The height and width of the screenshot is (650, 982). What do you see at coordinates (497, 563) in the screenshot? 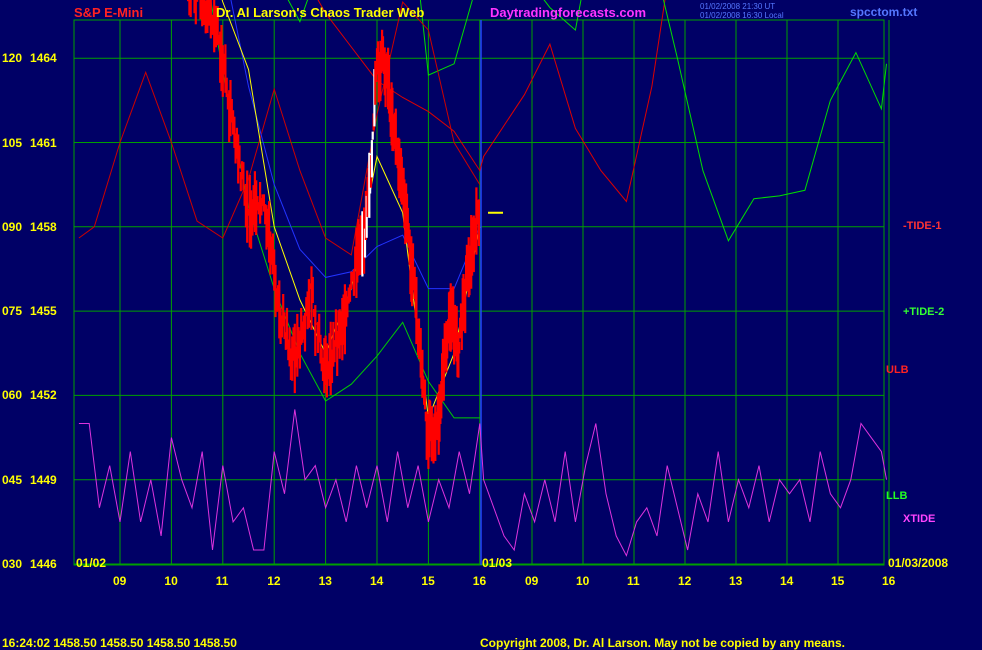
I see `date-label-mid: 01/03` at bounding box center [497, 563].